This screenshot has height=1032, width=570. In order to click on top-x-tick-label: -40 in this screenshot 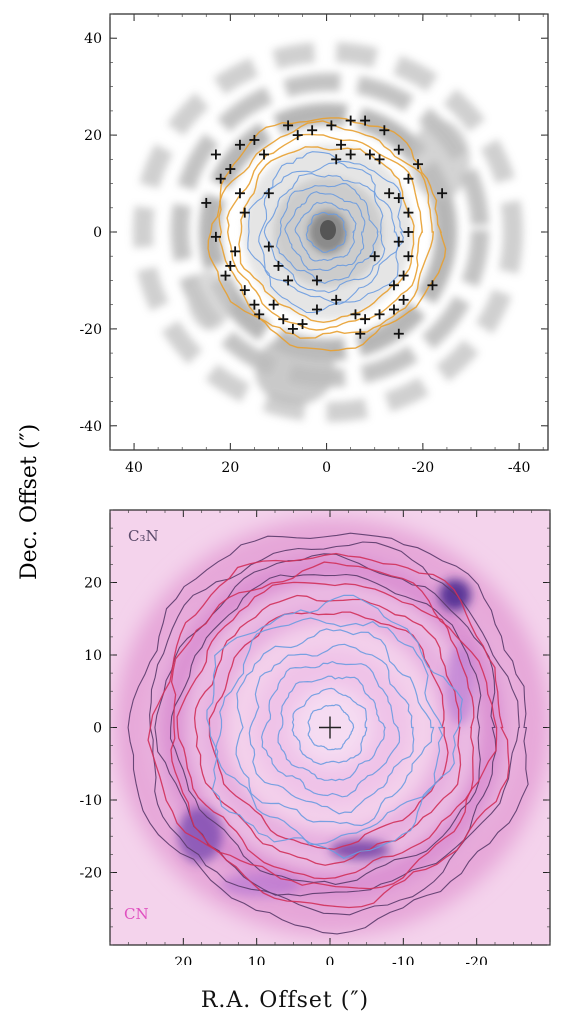, I will do `click(519, 468)`.